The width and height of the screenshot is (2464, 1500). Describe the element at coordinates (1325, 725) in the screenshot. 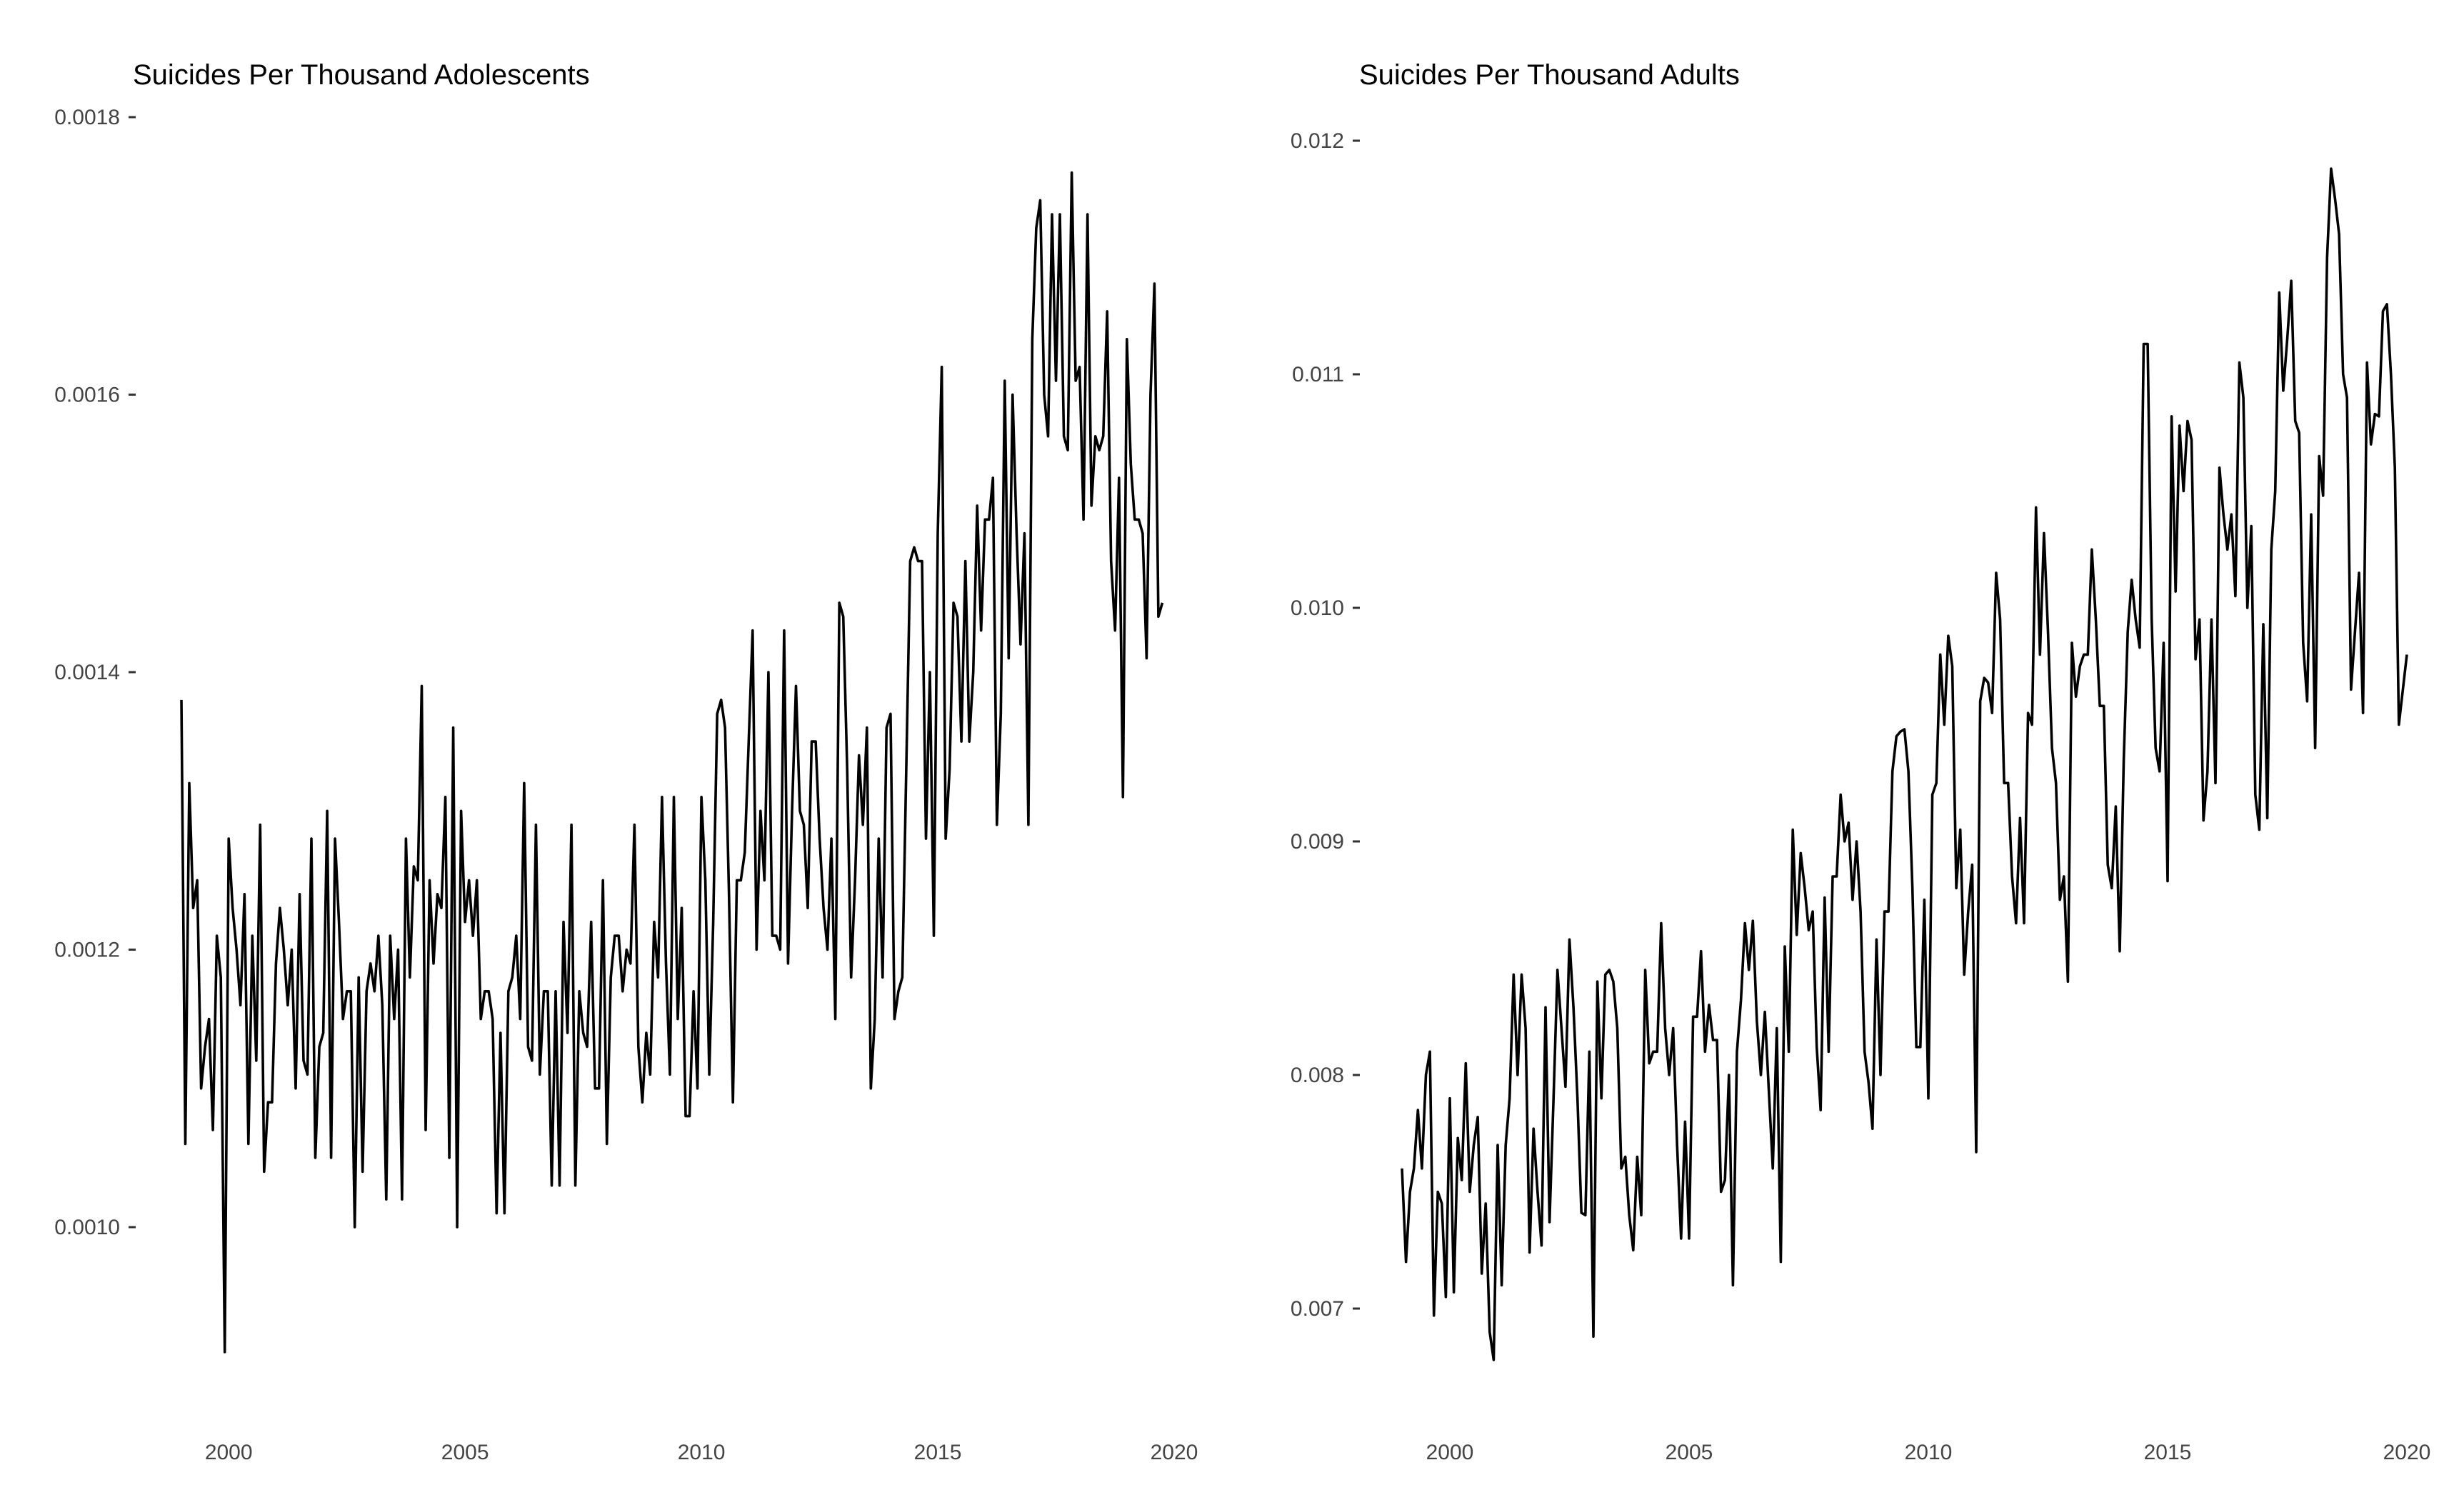

I see `y-axis: 0.007 0.008 0.009 0.010 0.011 0.012` at that location.